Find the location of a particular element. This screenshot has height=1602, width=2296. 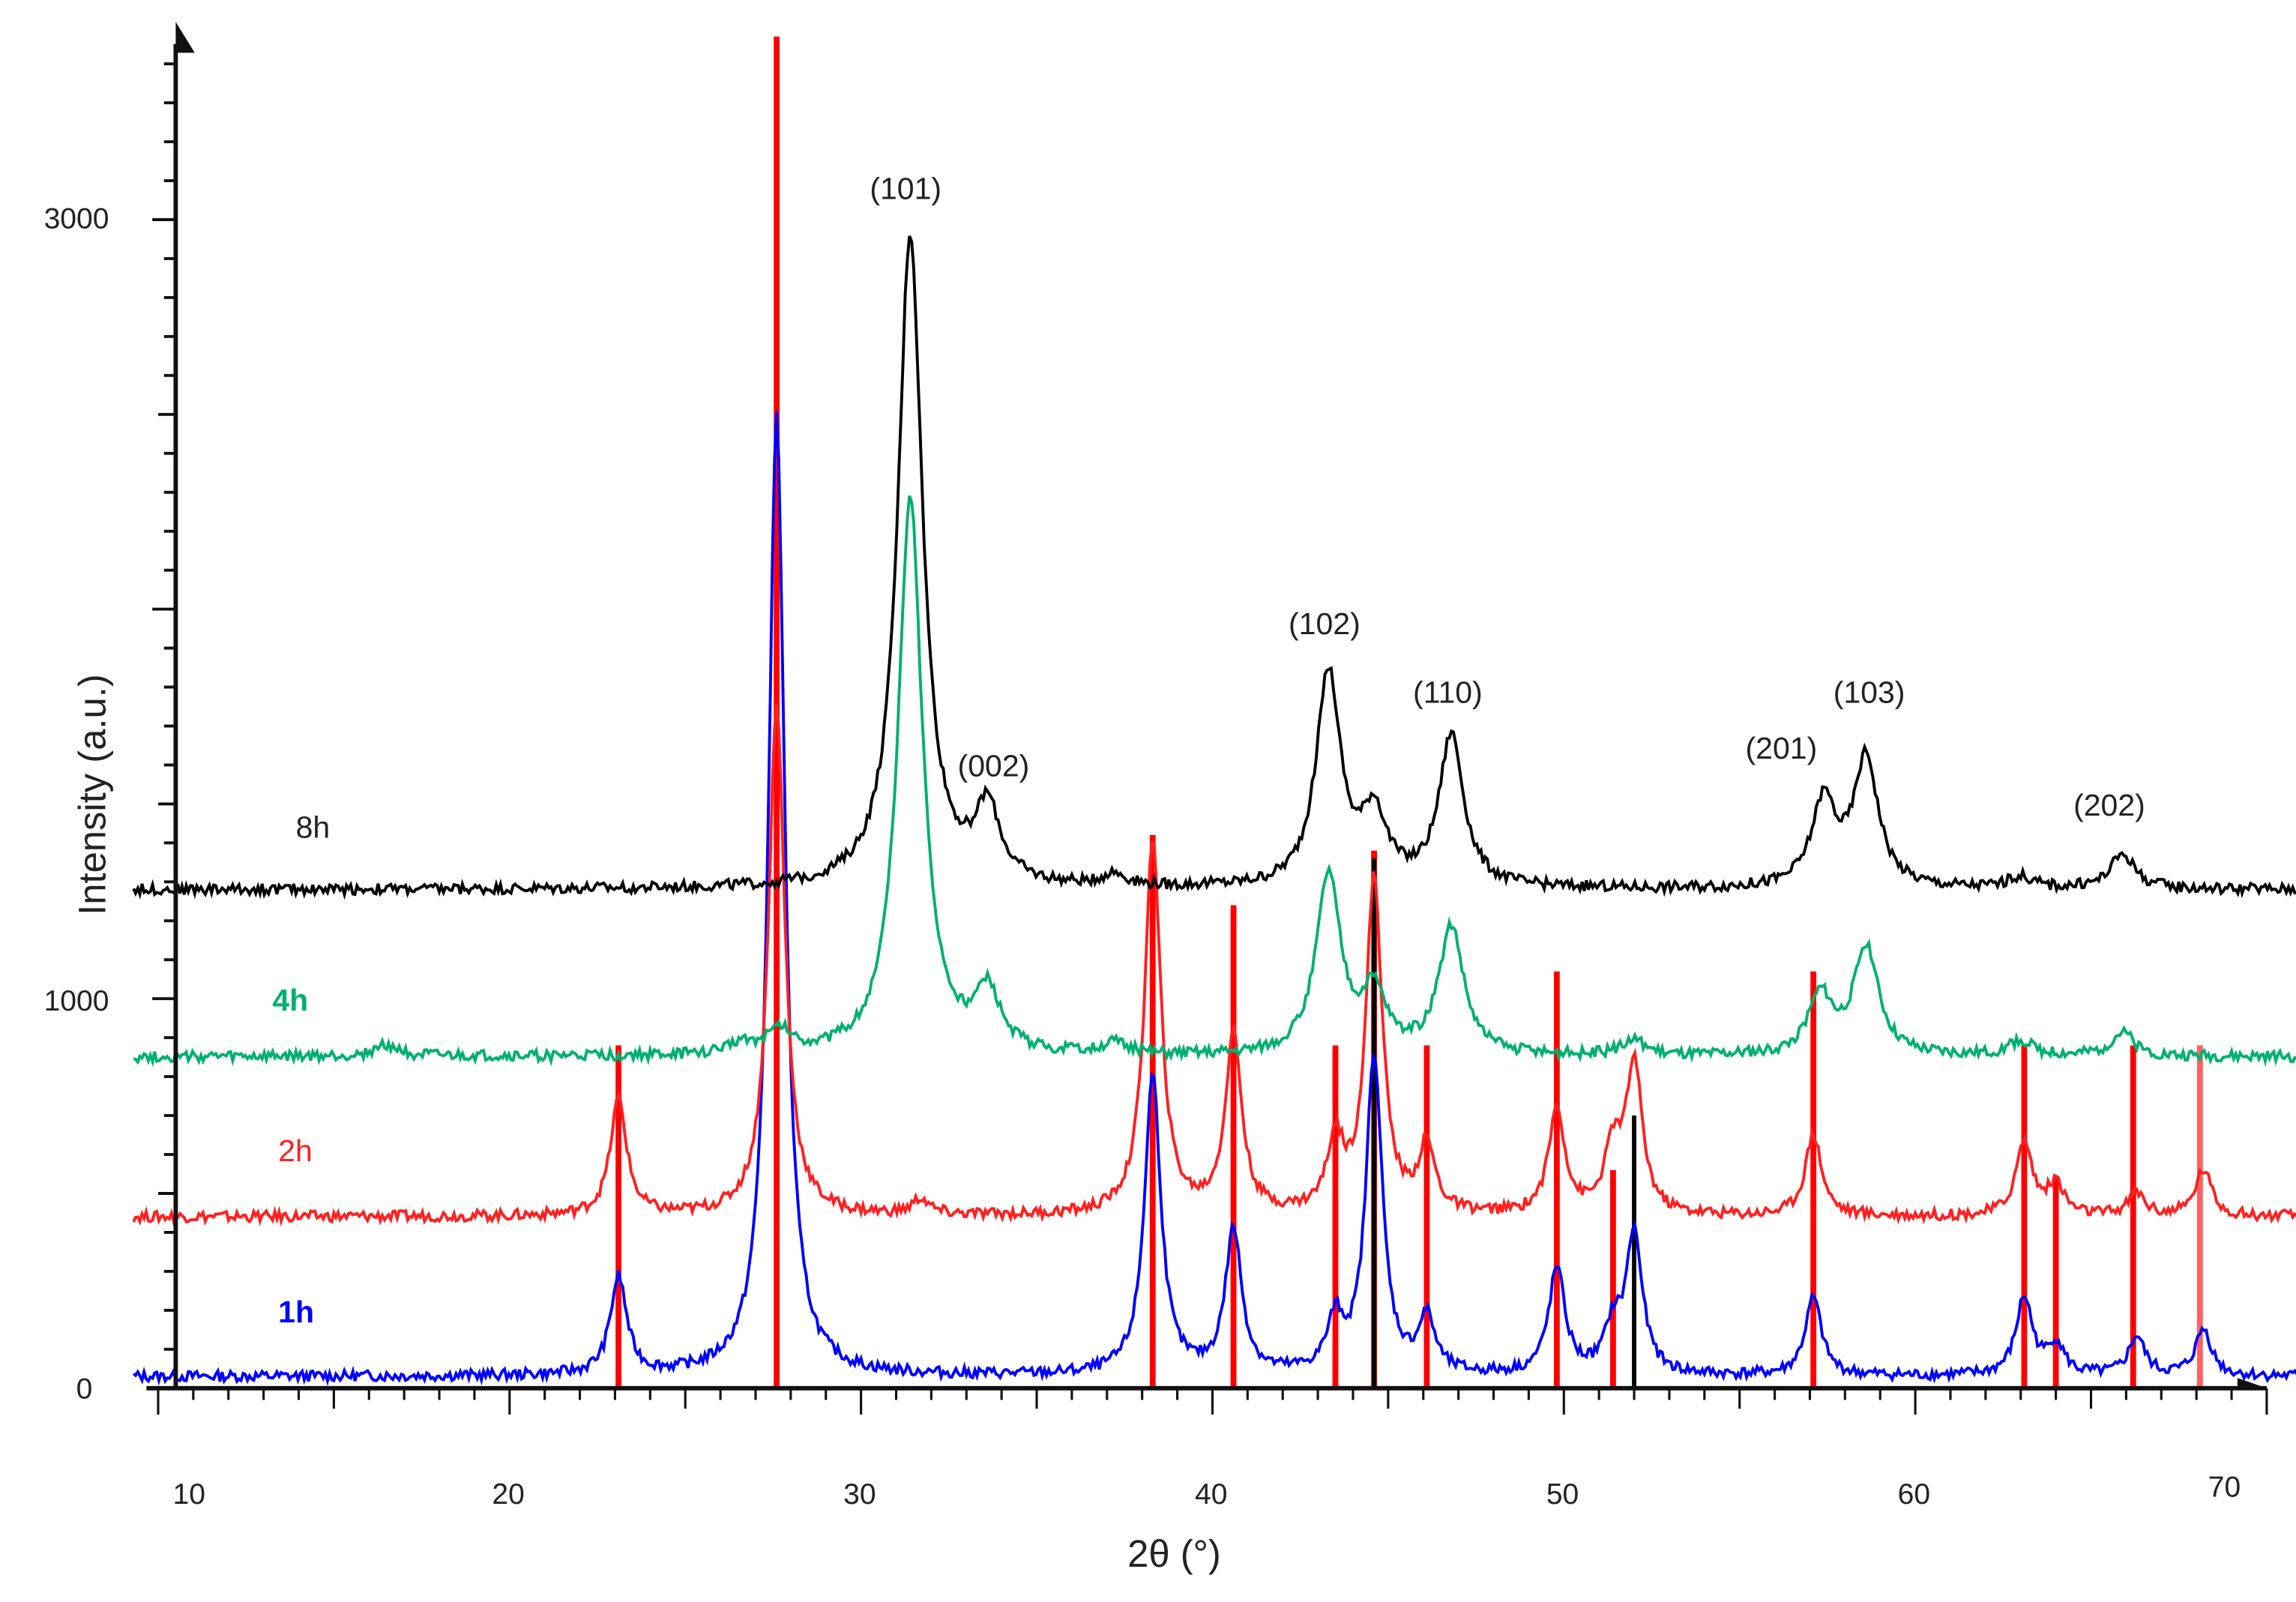

y-tick-label-3000: 3000 is located at coordinates (76, 219).